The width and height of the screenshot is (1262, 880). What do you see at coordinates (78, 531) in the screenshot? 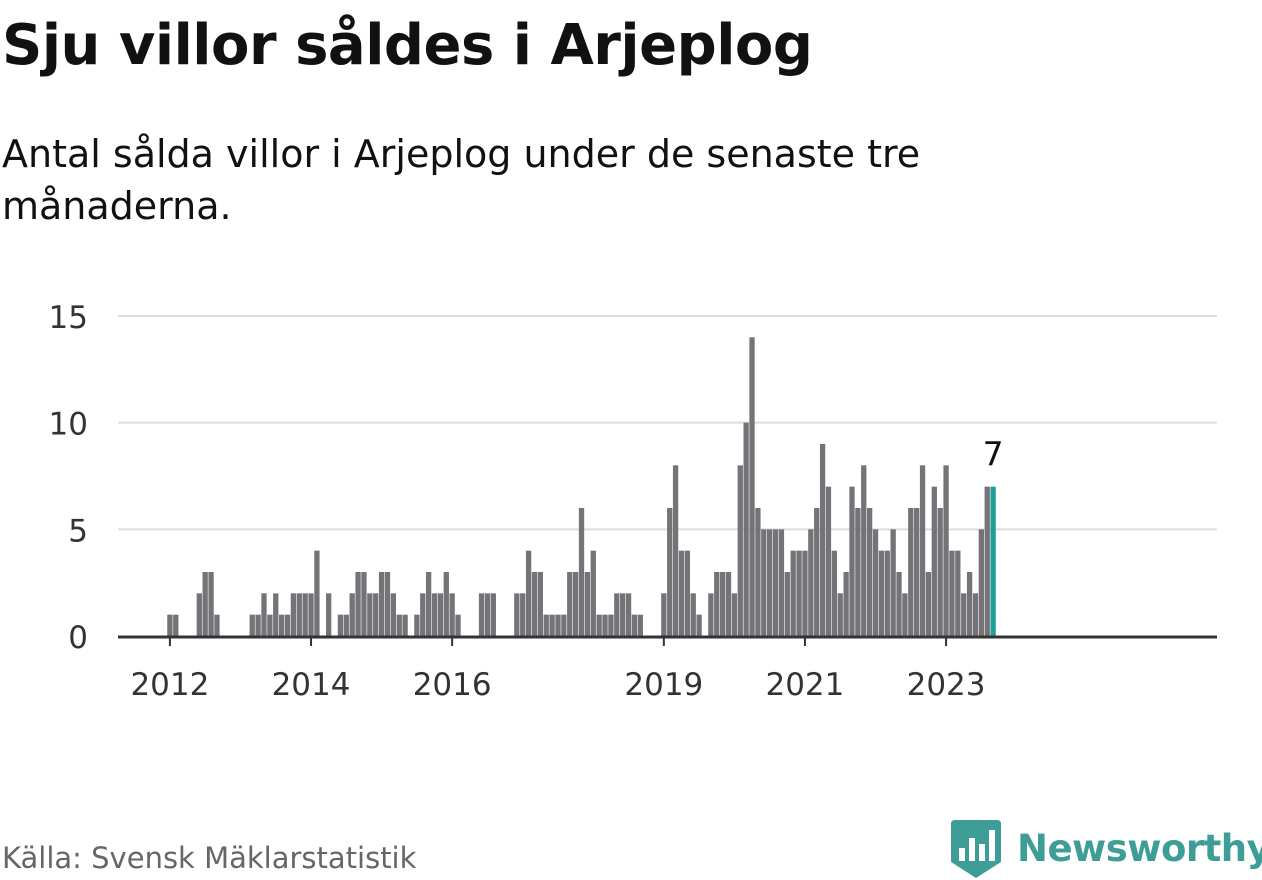
I see `y-tick-label: 5` at bounding box center [78, 531].